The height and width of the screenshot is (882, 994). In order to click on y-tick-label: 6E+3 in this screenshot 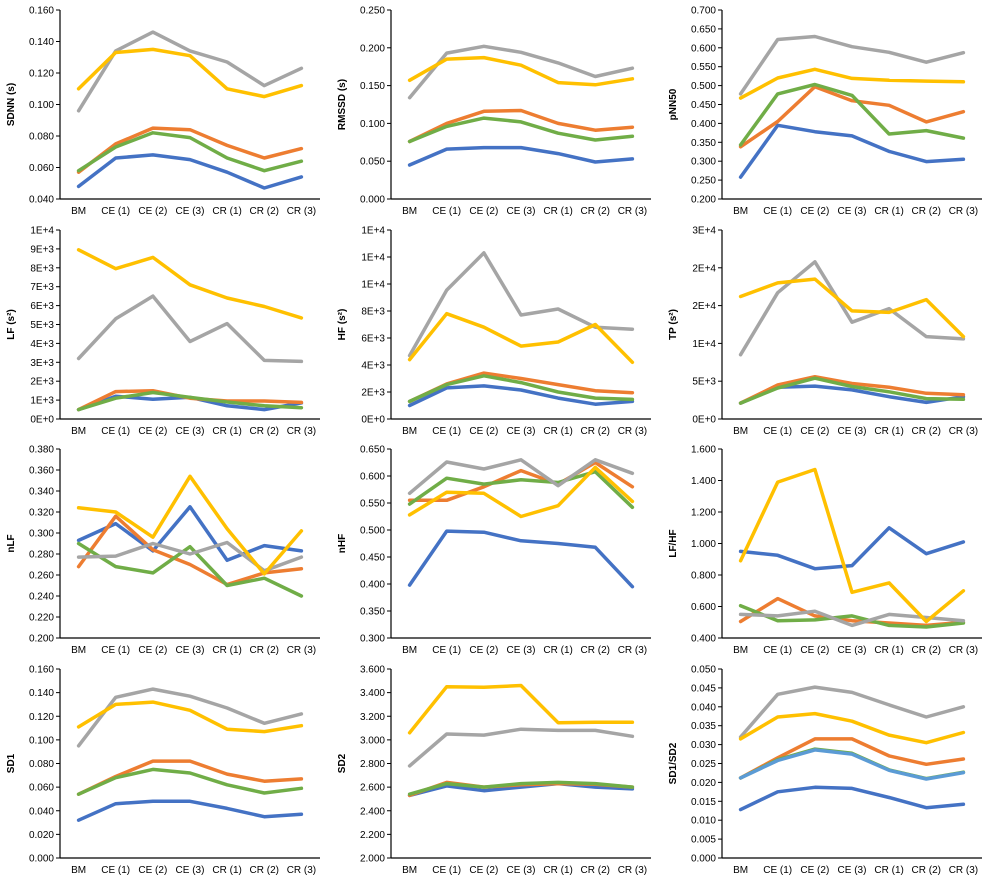, I will do `click(373, 338)`.